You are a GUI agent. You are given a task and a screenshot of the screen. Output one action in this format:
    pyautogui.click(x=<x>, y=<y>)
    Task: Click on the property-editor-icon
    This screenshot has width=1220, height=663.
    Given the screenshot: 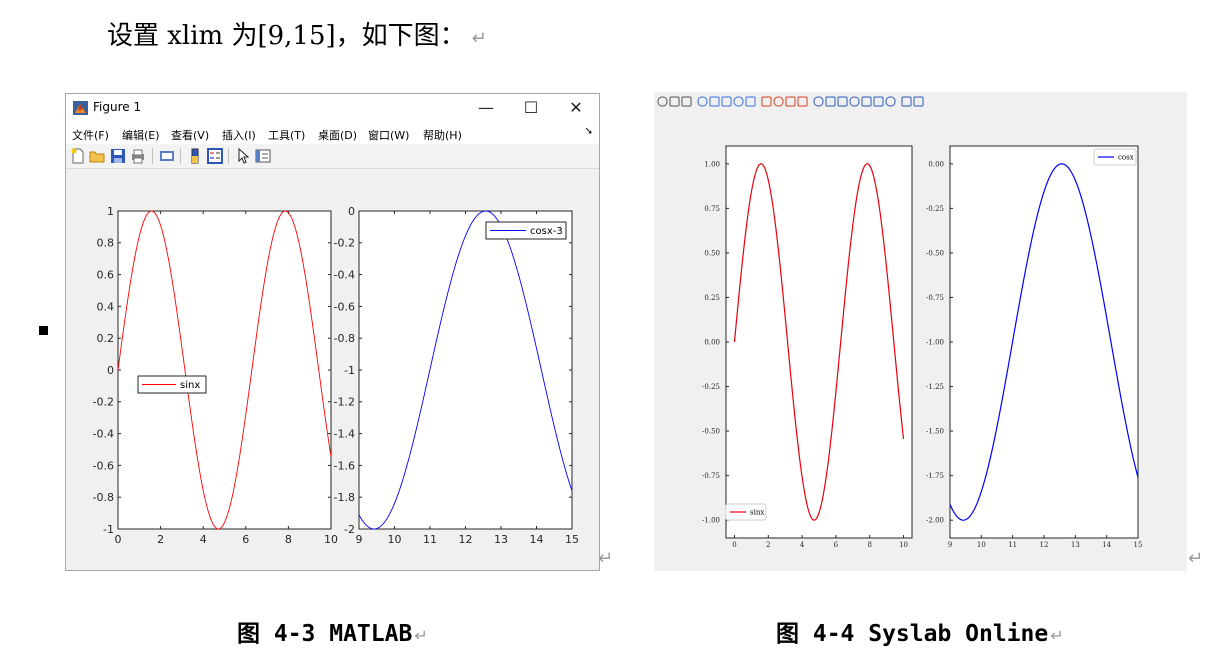 What is the action you would take?
    pyautogui.click(x=263, y=156)
    